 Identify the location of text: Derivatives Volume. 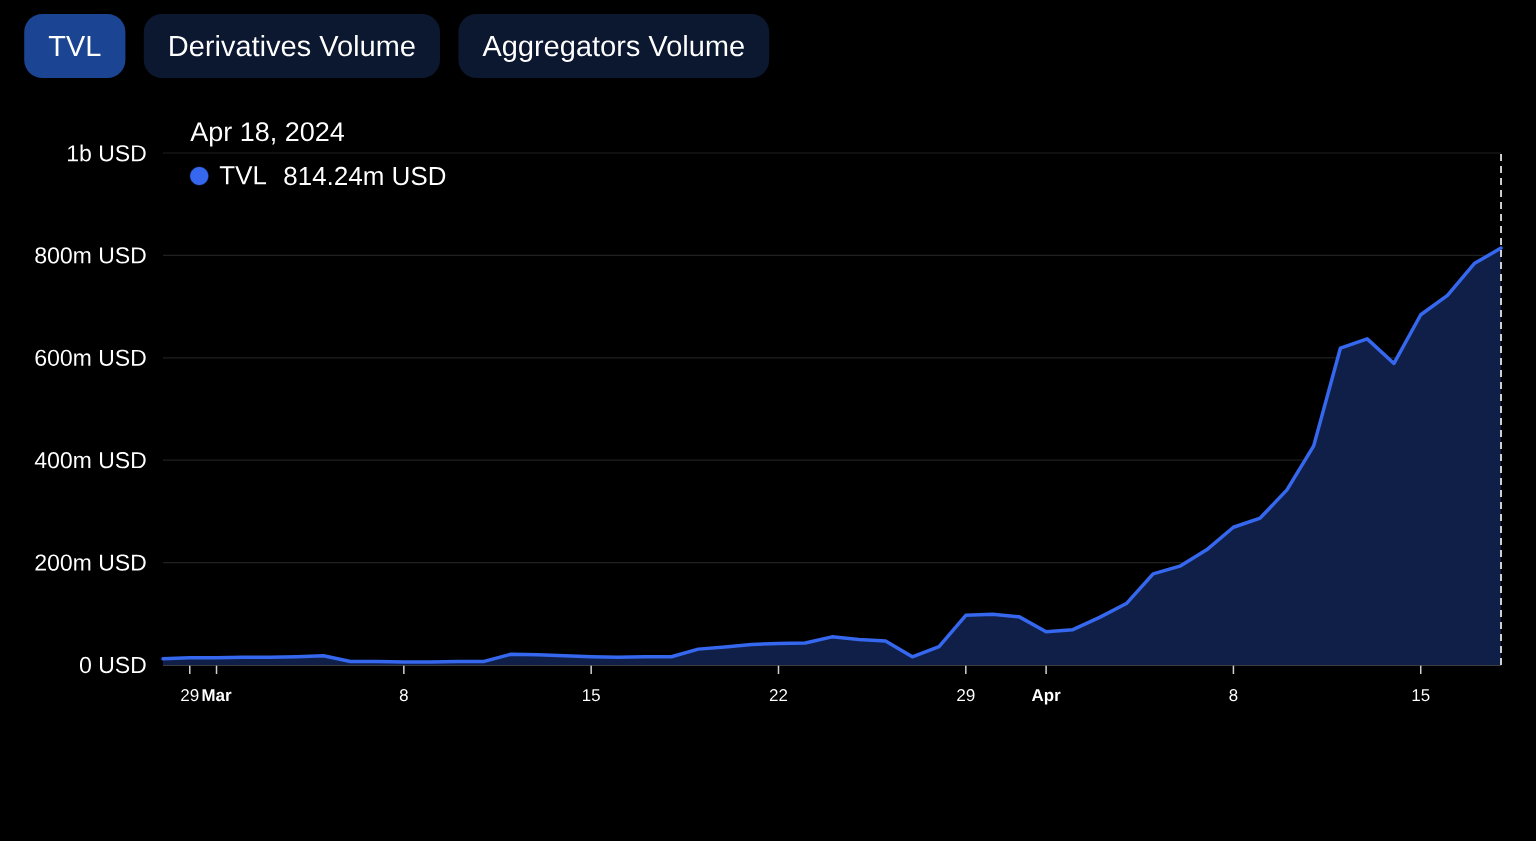
(292, 45).